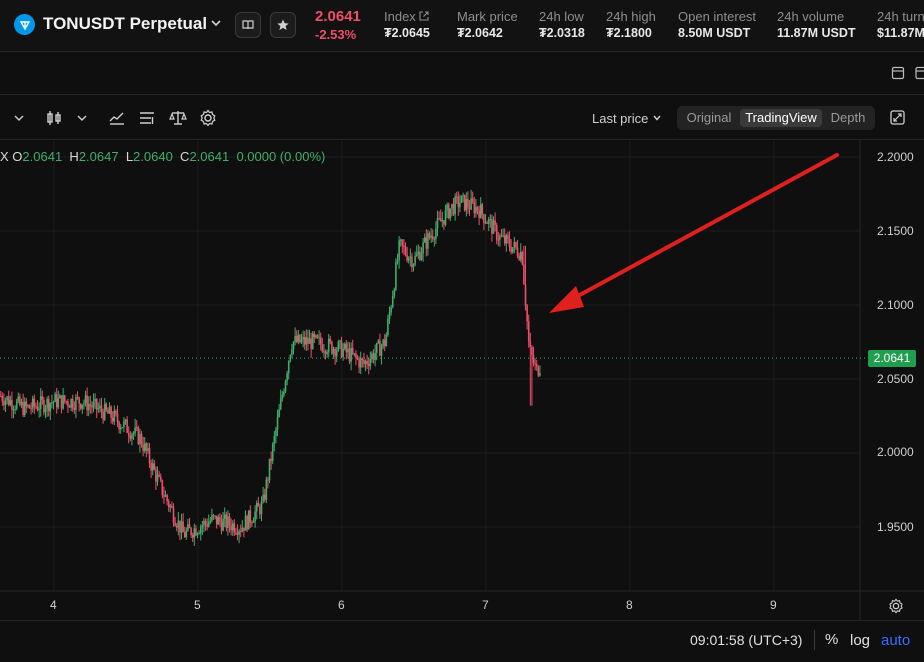  What do you see at coordinates (406, 16) in the screenshot?
I see `index-label: Index` at bounding box center [406, 16].